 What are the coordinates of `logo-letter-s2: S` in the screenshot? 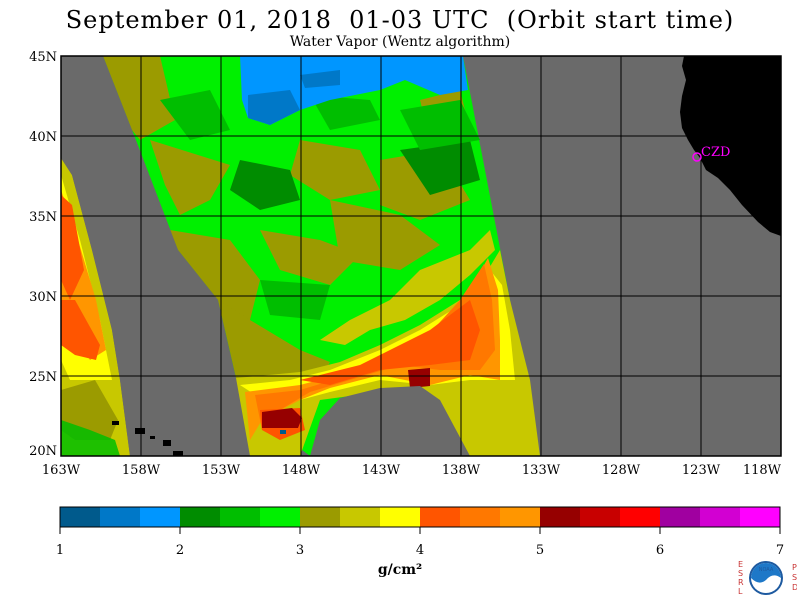 It's located at (794, 577).